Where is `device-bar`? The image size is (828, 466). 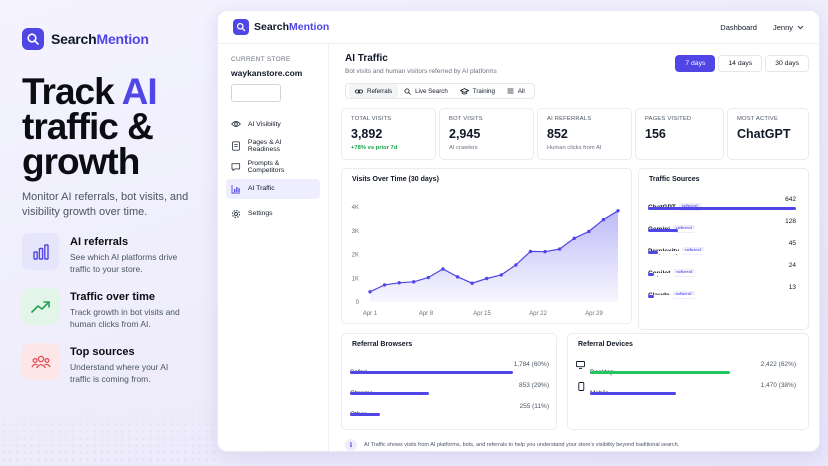 device-bar is located at coordinates (660, 372).